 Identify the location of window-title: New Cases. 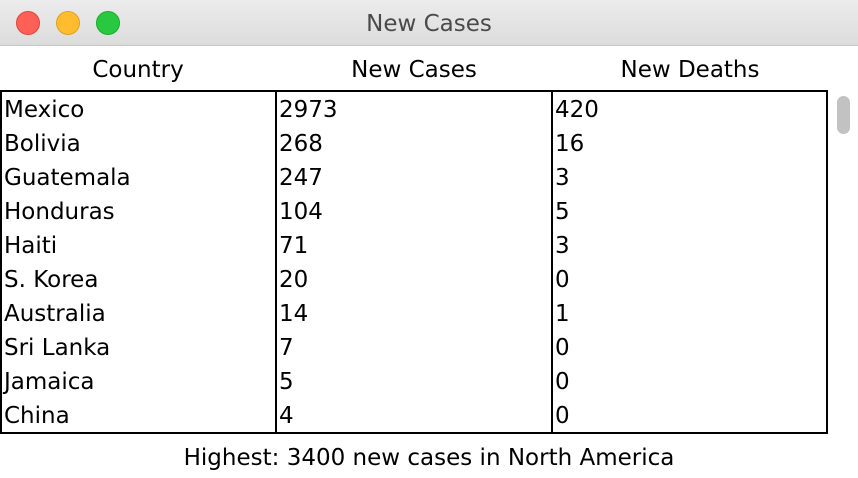
(429, 24).